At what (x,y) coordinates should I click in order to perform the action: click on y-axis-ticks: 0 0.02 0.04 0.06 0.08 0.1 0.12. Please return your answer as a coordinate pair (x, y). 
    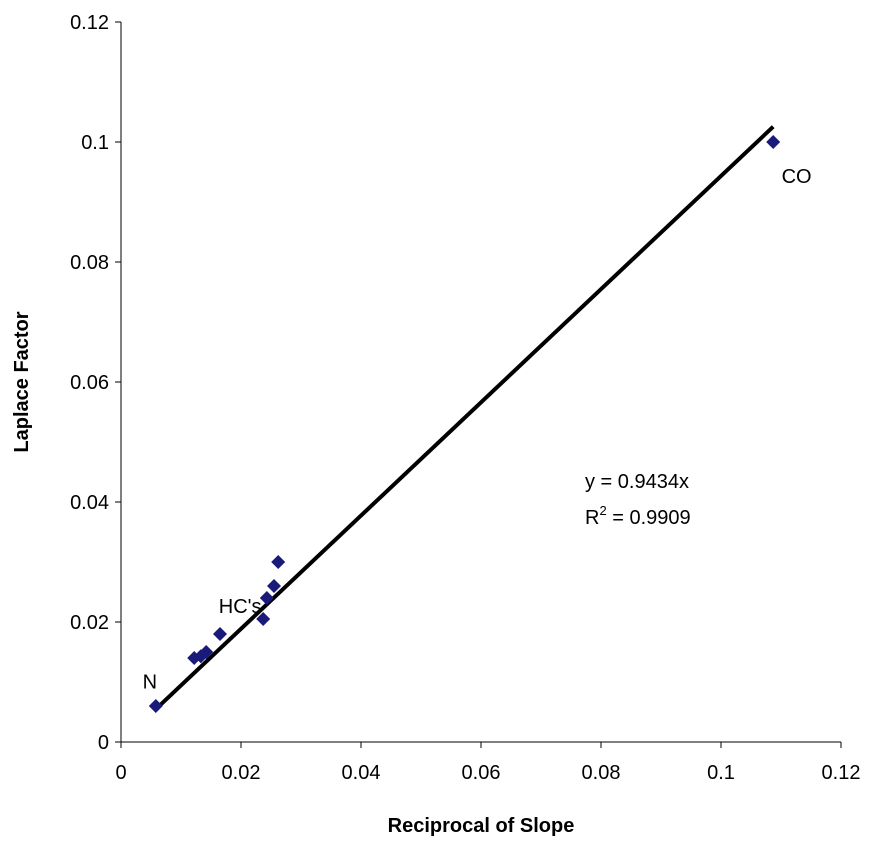
    Looking at the image, I should click on (95, 383).